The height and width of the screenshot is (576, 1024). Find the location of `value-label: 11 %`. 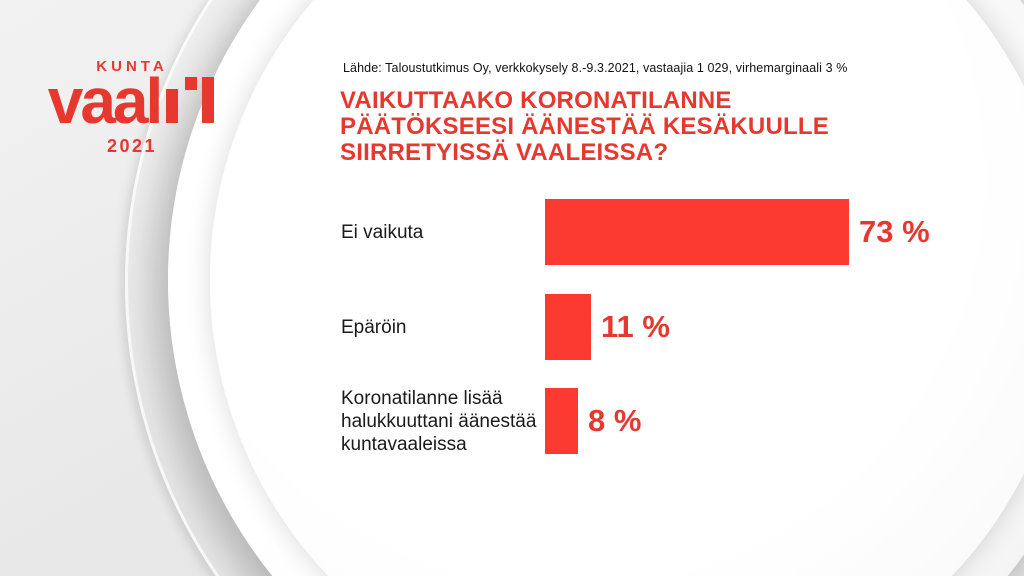

value-label: 11 % is located at coordinates (635, 326).